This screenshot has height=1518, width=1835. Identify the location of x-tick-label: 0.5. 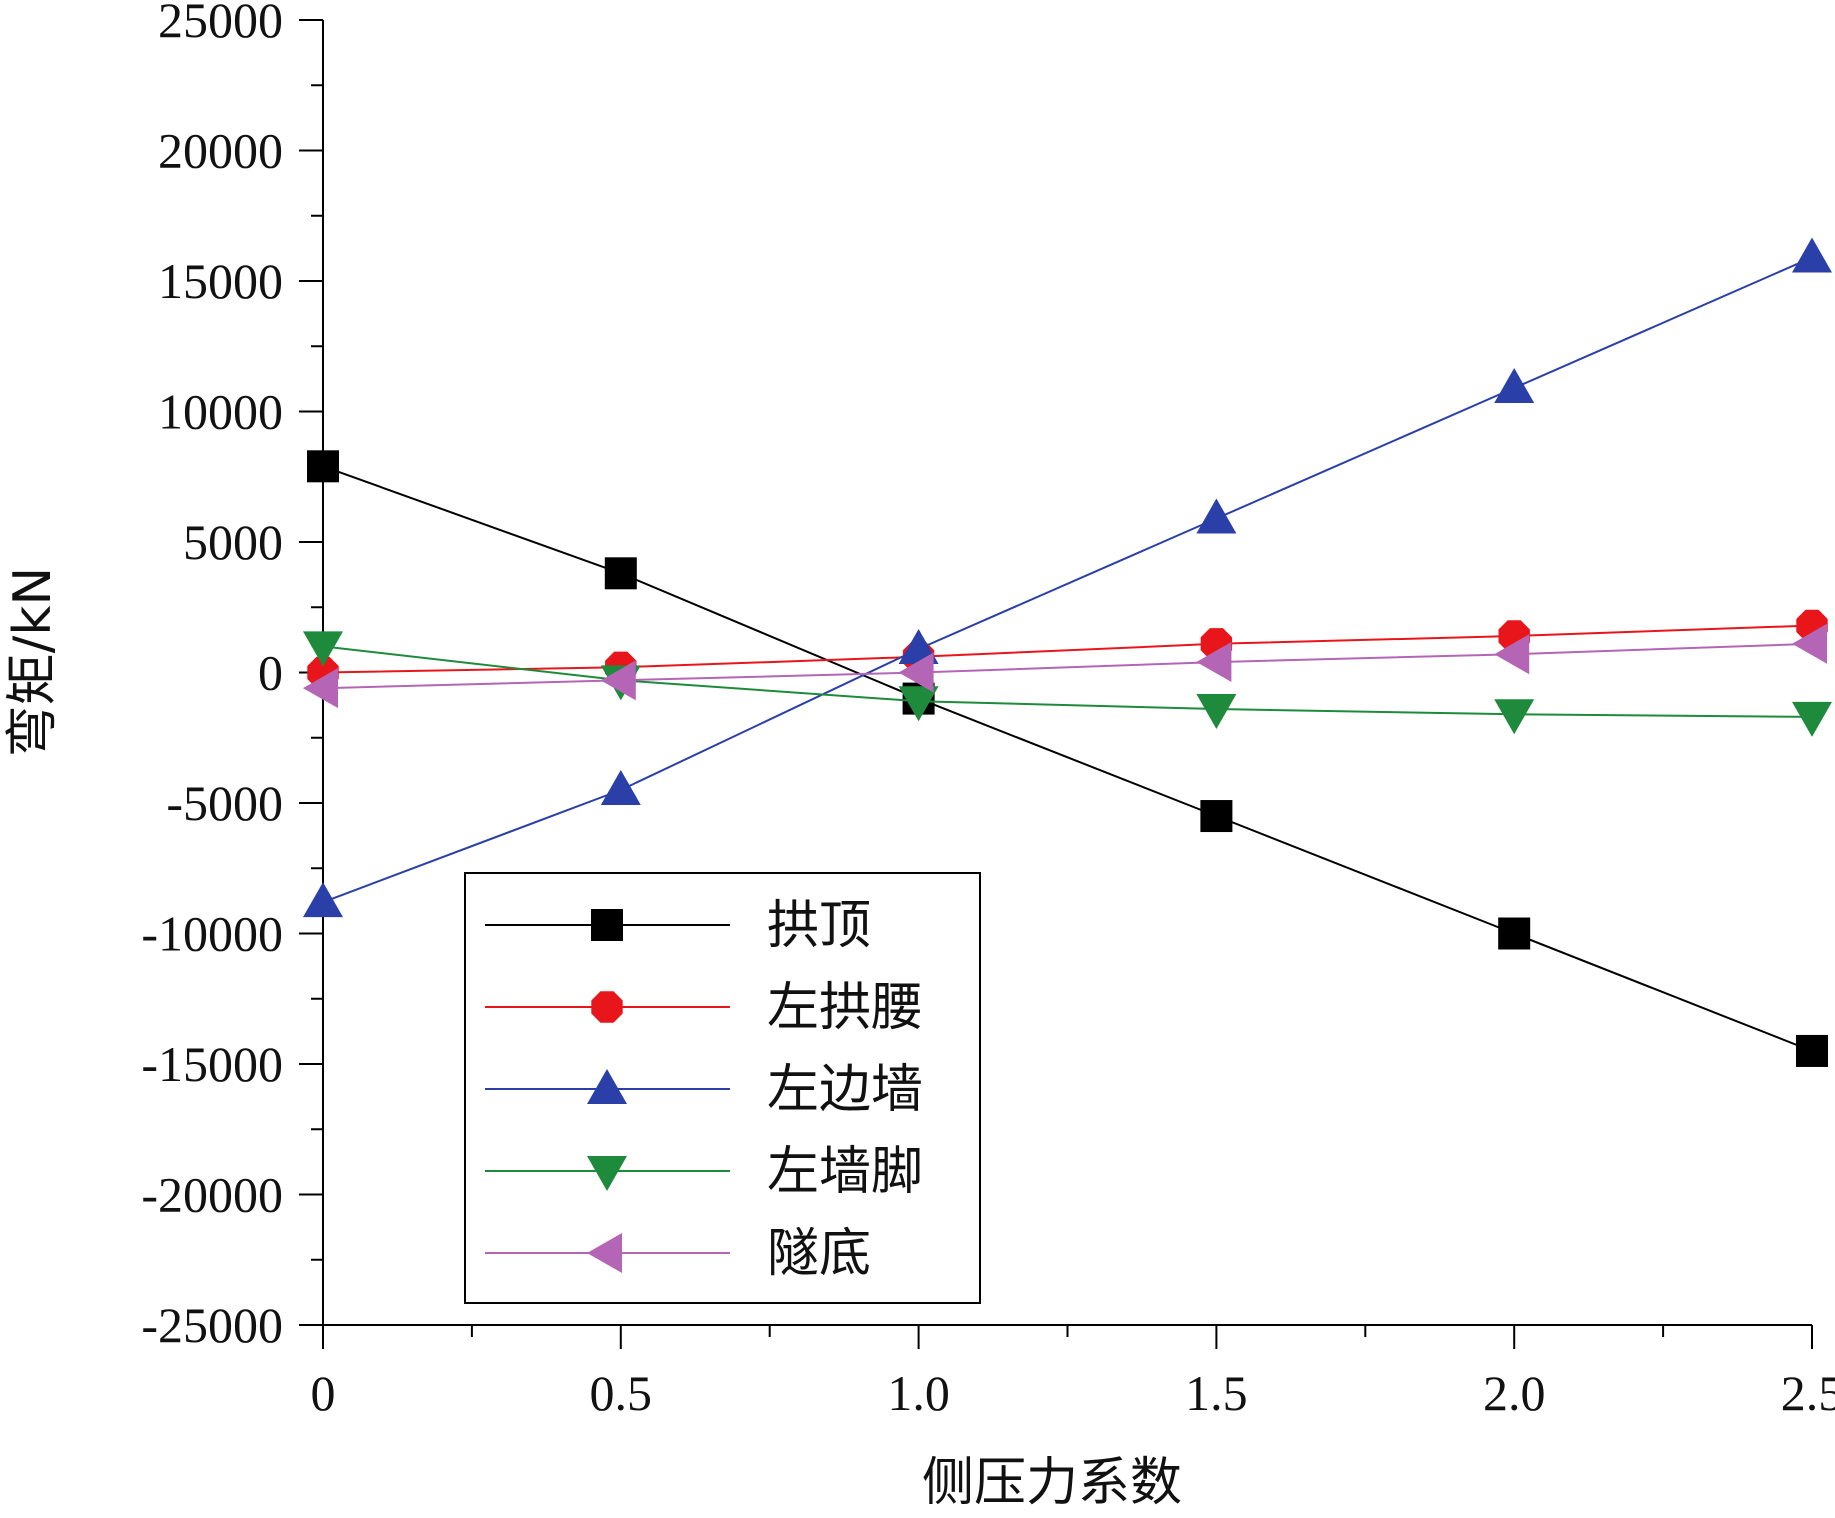
(621, 1393).